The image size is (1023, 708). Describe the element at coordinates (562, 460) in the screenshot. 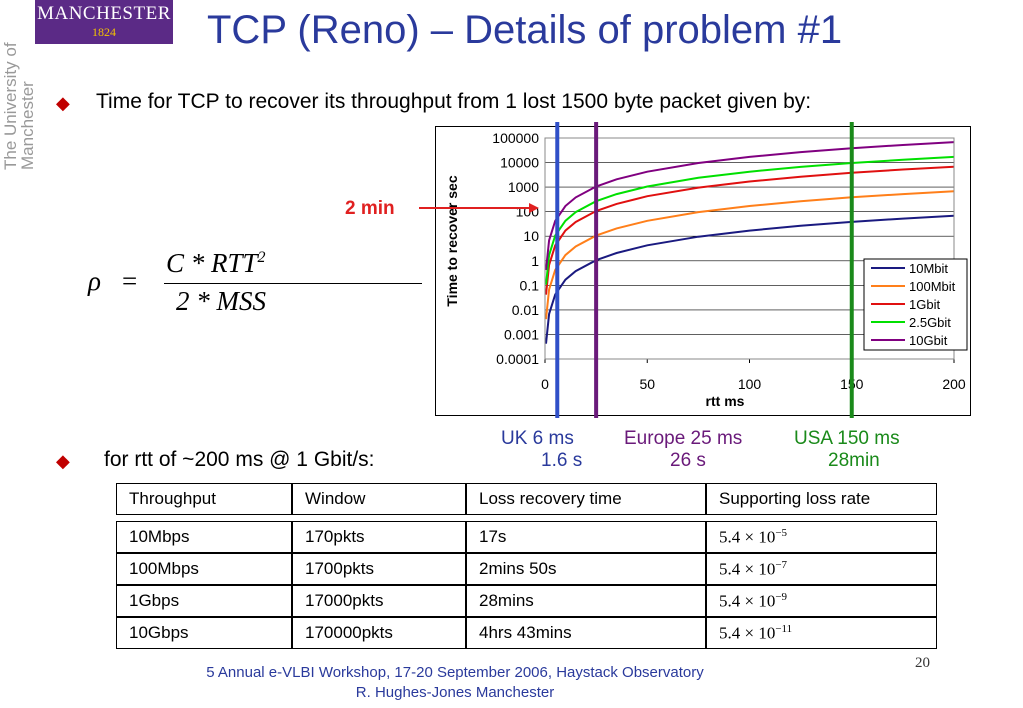

I see `location-uk-time: 1.6 s` at that location.